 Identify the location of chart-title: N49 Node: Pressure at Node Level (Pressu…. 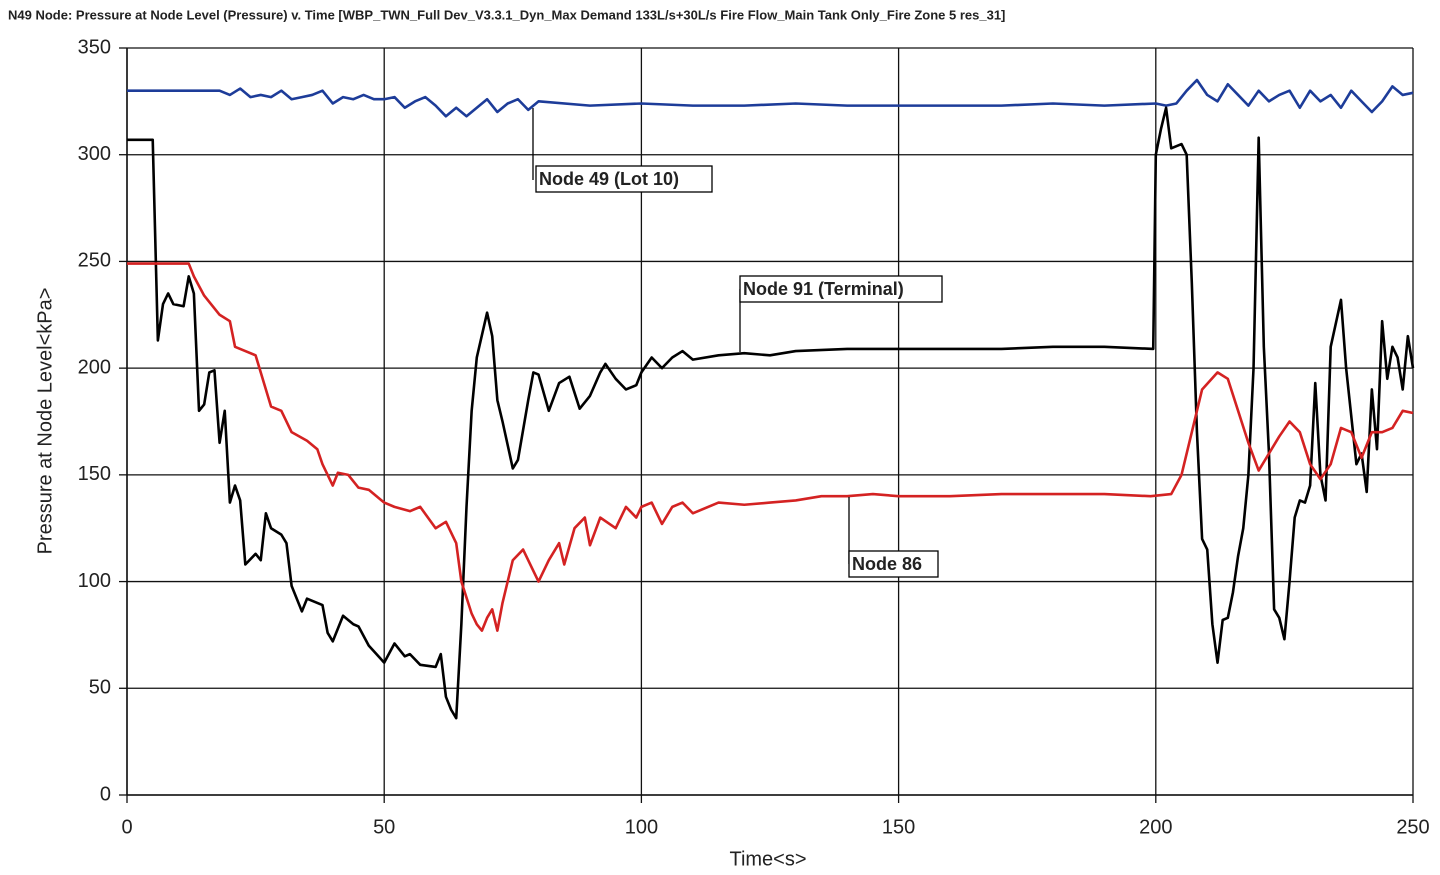
(506, 14).